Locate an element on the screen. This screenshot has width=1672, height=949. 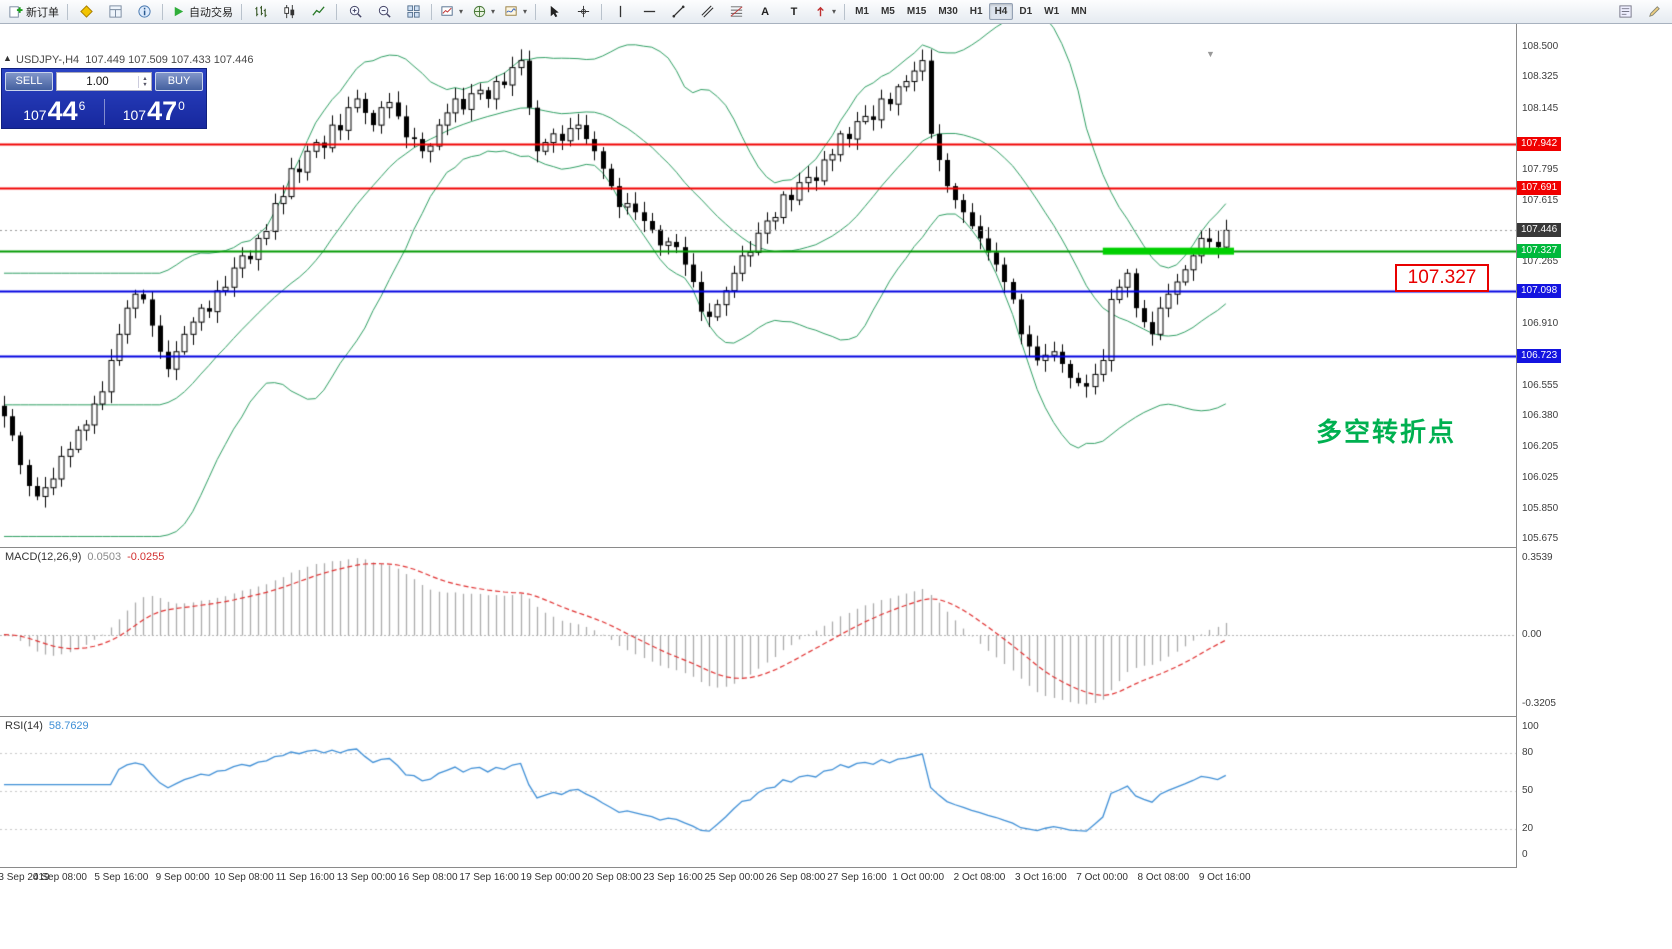
auto-trading-button: 自动交易 is located at coordinates (202, 12).